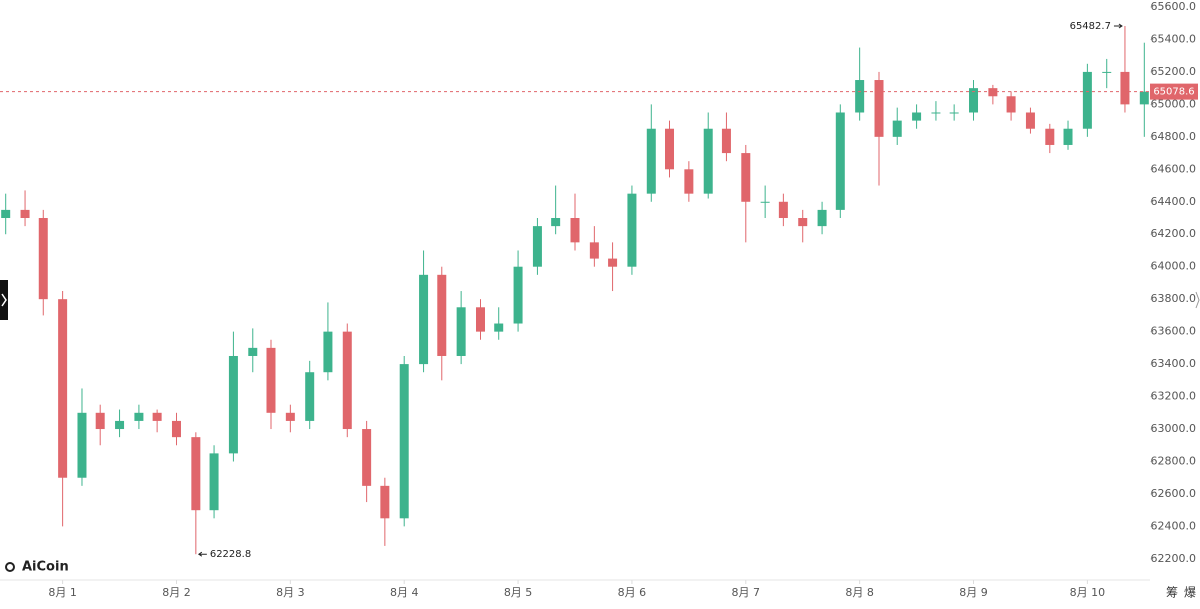 The image size is (1200, 609). I want to click on y-tick-label: 64200.0, so click(1174, 233).